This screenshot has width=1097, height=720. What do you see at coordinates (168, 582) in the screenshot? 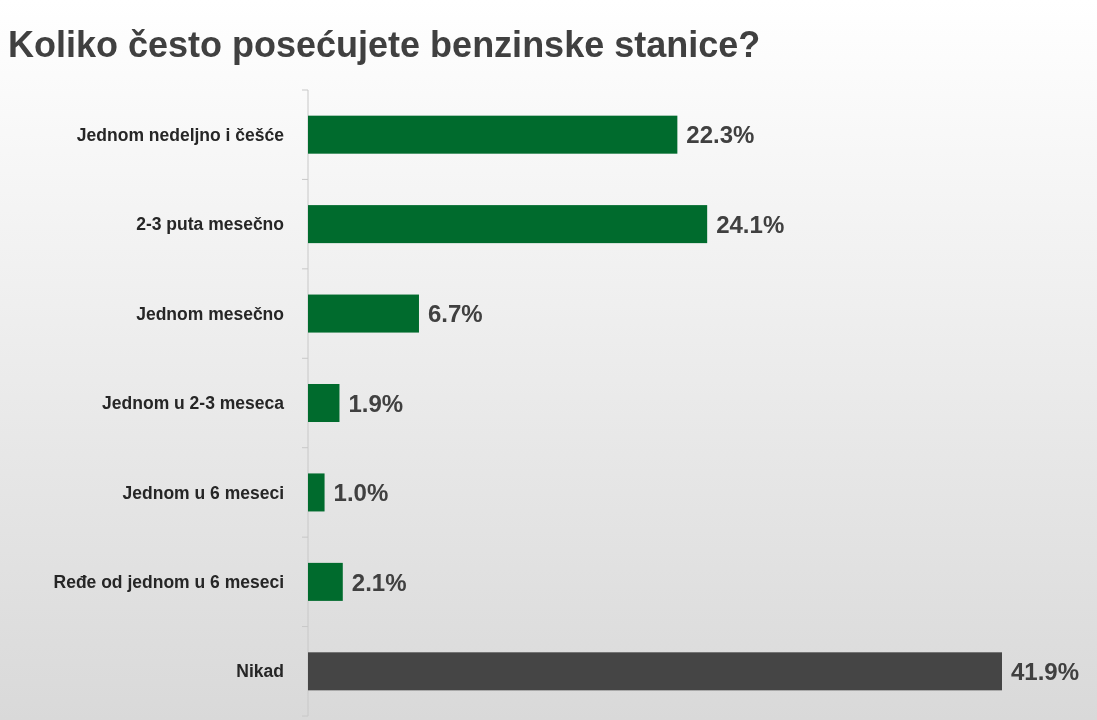
I see `y-tick-label: Ređe od jednom u 6 meseci` at bounding box center [168, 582].